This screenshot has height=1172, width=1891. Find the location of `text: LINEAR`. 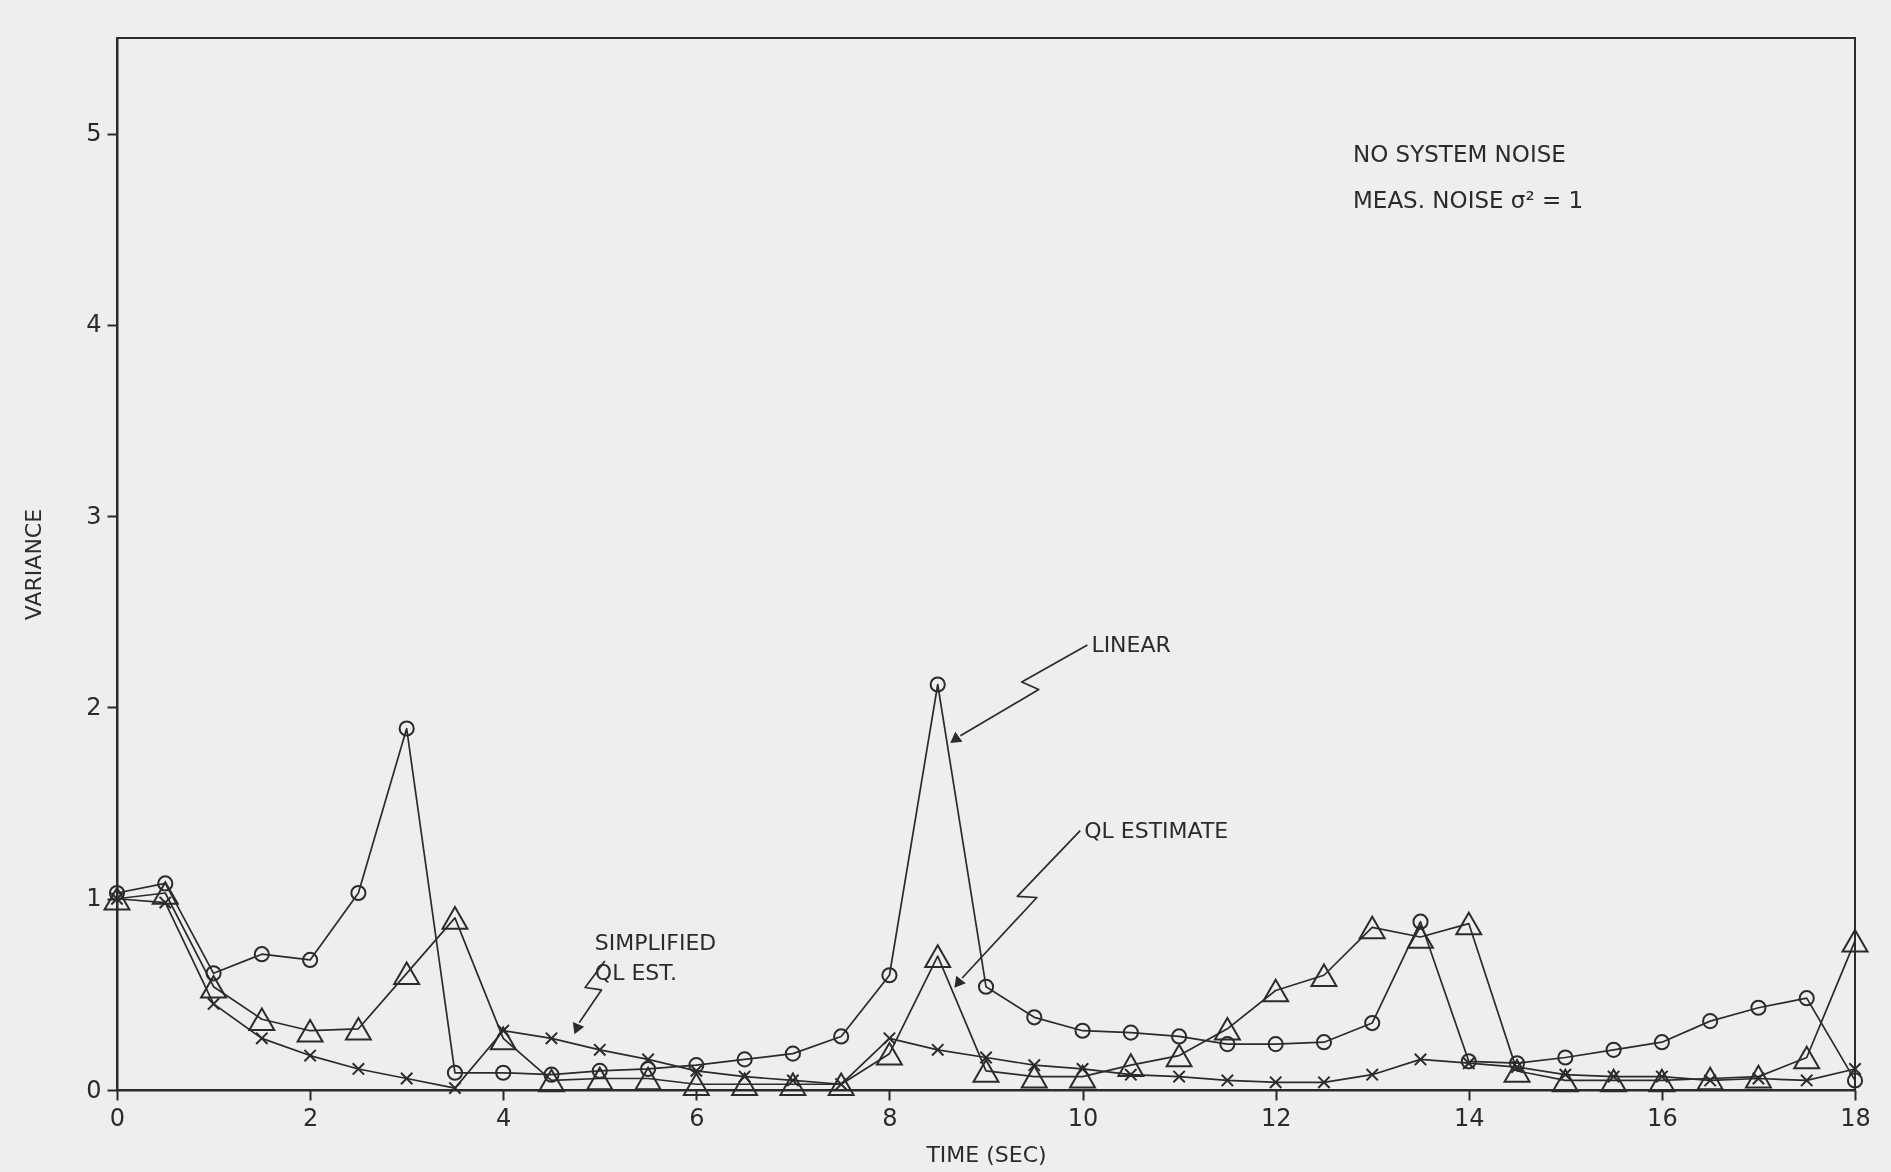

text: LINEAR is located at coordinates (1131, 644).